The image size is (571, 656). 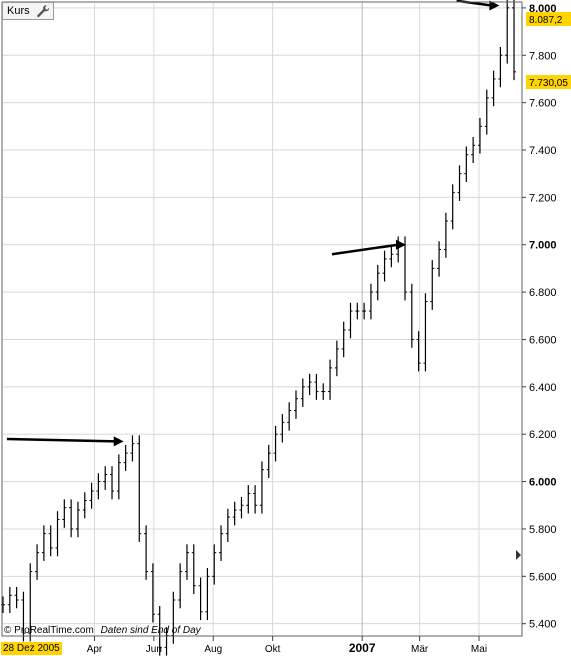 What do you see at coordinates (543, 483) in the screenshot?
I see `y-tick-label: 6.000` at bounding box center [543, 483].